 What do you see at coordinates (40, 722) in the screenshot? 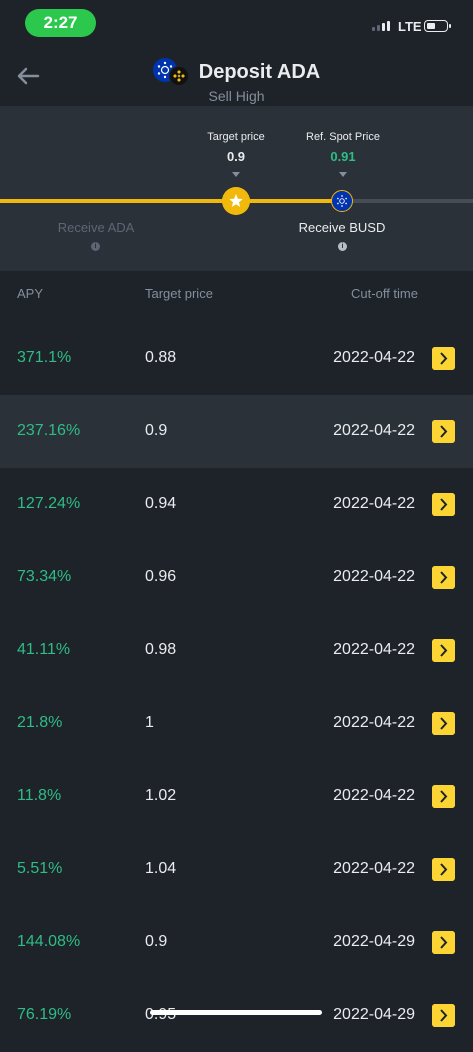
I see `row-apy: 21.8%` at bounding box center [40, 722].